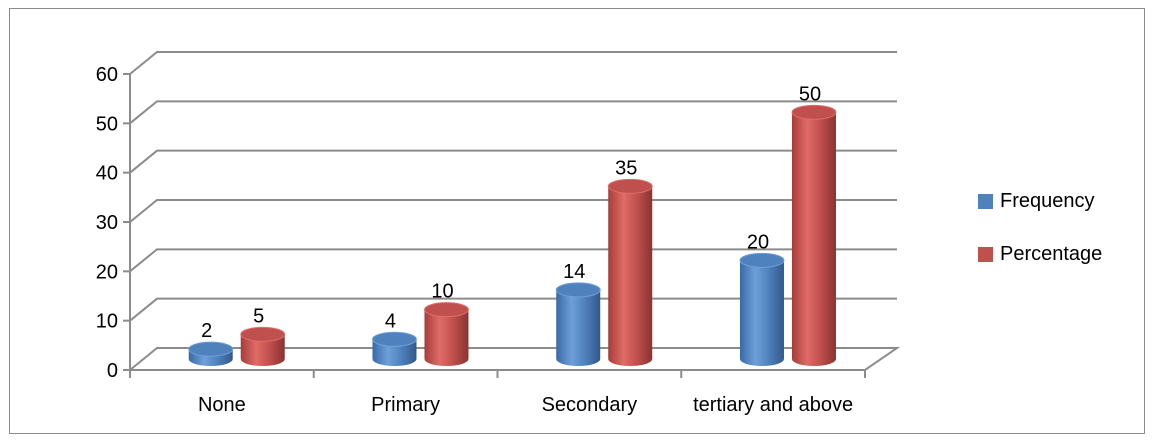 Image resolution: width=1153 pixels, height=442 pixels. Describe the element at coordinates (773, 405) in the screenshot. I see `x-tick-label: tertiary and above` at that location.